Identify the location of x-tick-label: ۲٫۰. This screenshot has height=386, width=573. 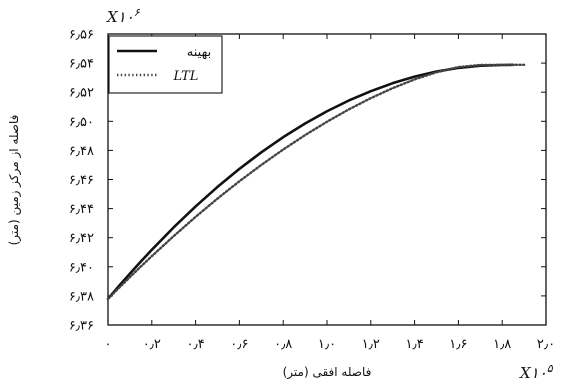
(546, 344).